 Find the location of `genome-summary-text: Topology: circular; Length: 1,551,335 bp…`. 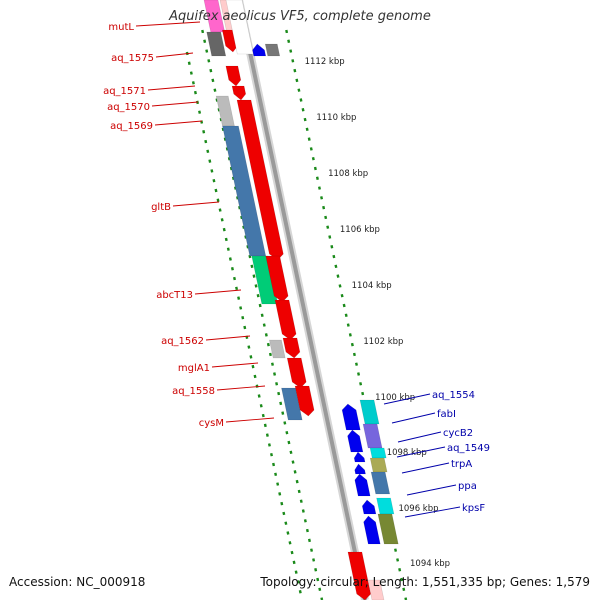

genome-summary-text: Topology: circular; Length: 1,551,335 bp… is located at coordinates (425, 582).